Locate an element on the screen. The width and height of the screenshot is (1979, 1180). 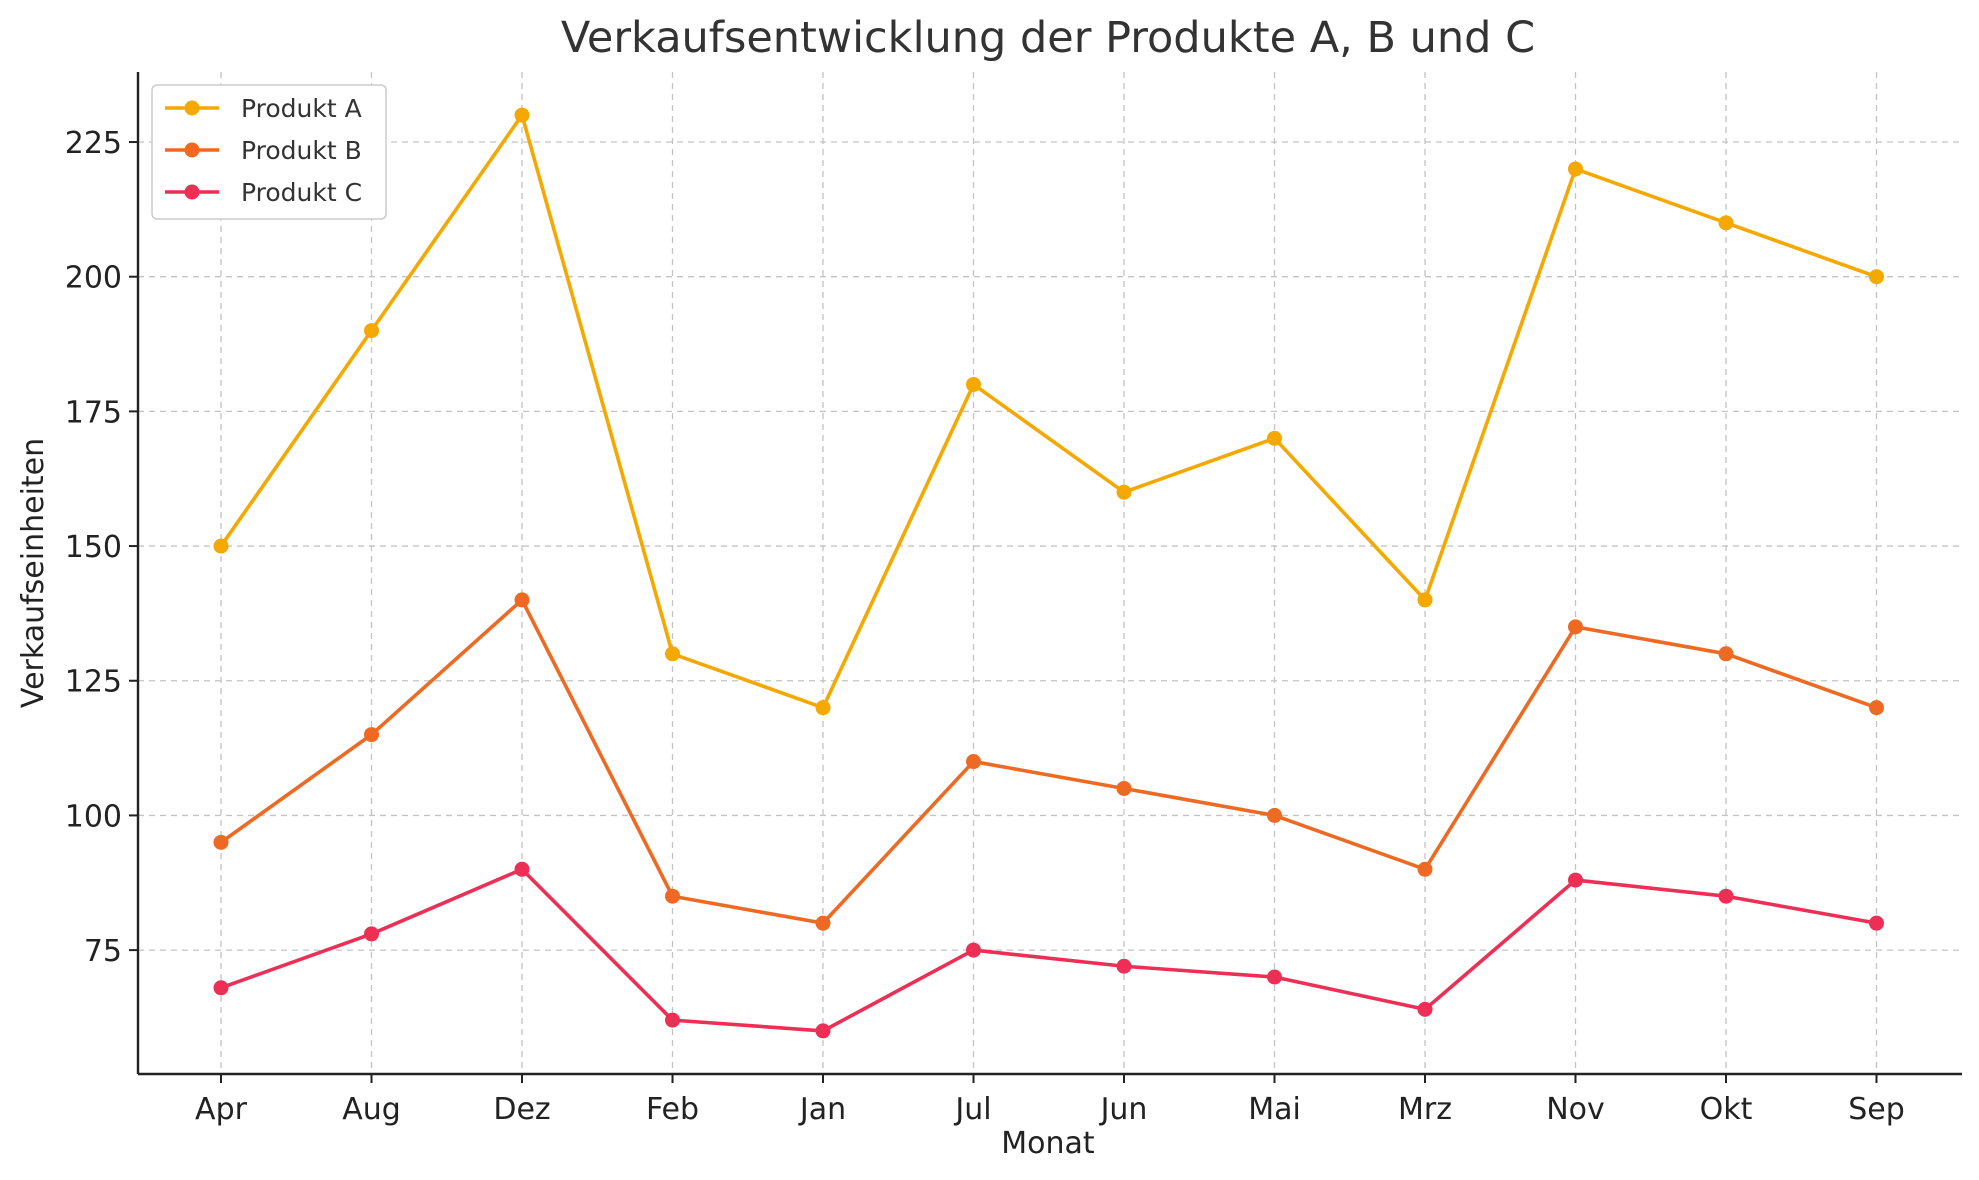
x-tick-label: Sep is located at coordinates (1876, 1109).